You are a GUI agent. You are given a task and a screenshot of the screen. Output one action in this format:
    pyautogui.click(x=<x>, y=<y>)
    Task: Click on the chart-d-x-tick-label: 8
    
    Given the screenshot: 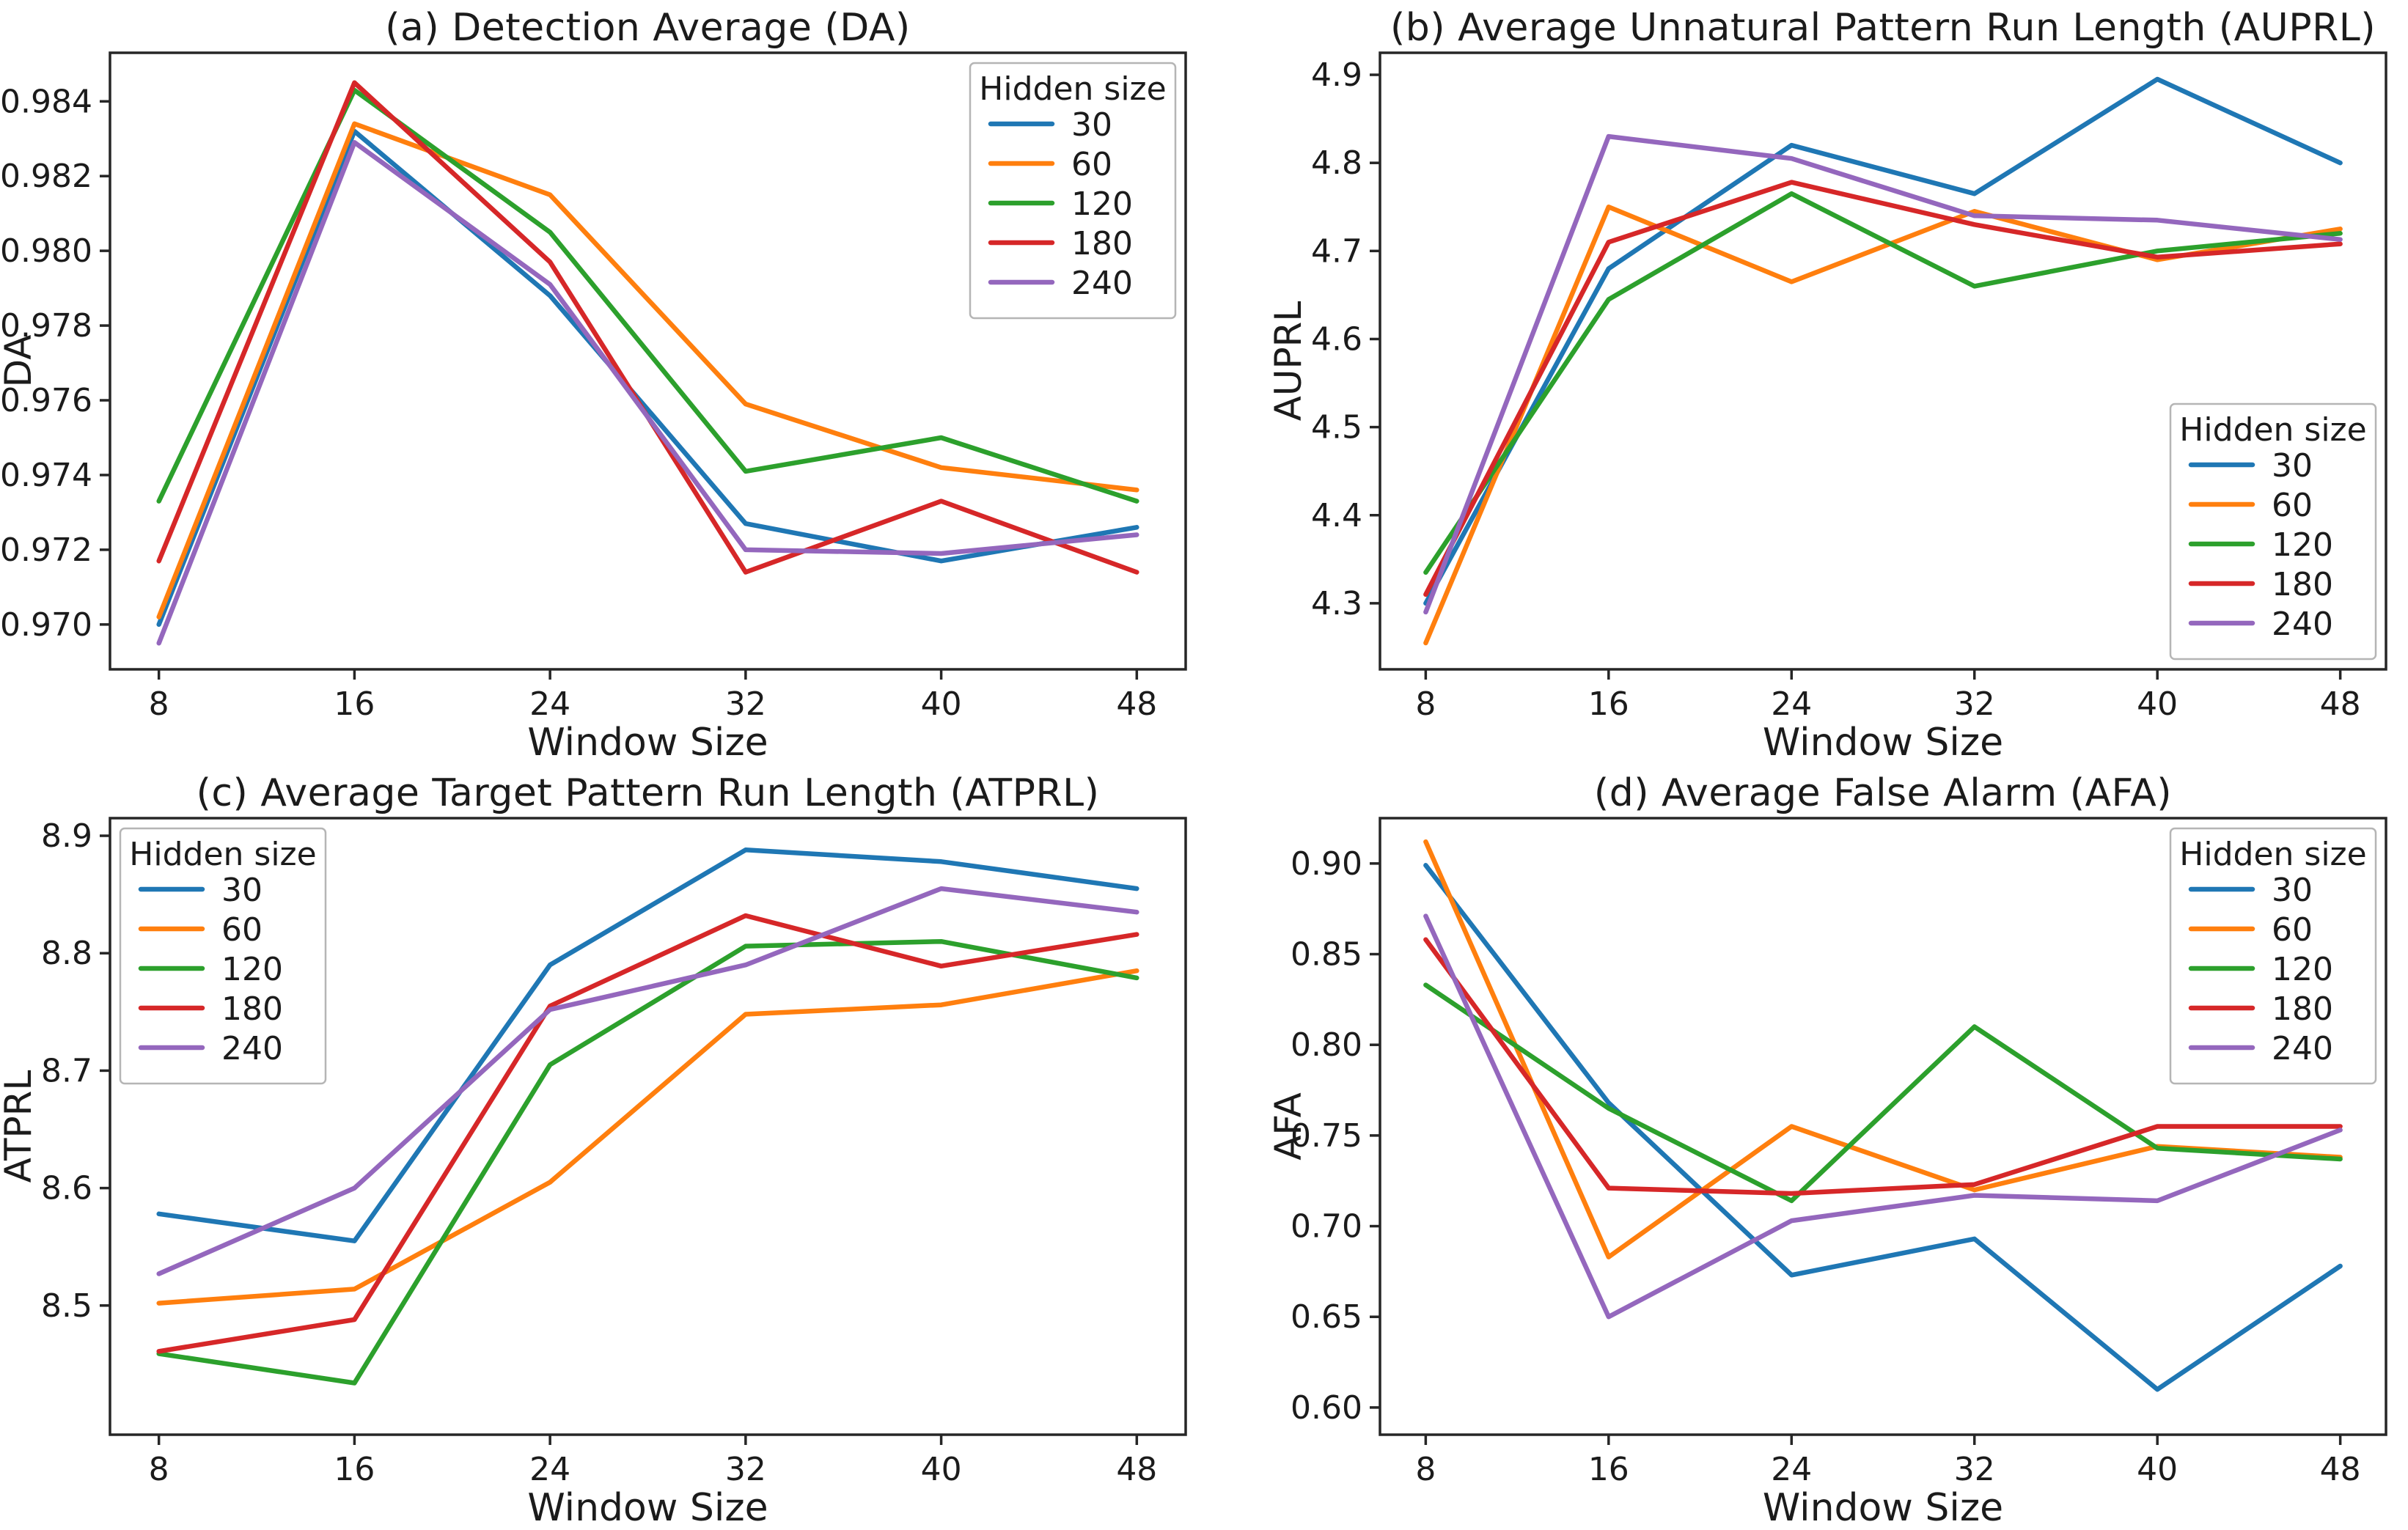 What is the action you would take?
    pyautogui.click(x=1426, y=1469)
    